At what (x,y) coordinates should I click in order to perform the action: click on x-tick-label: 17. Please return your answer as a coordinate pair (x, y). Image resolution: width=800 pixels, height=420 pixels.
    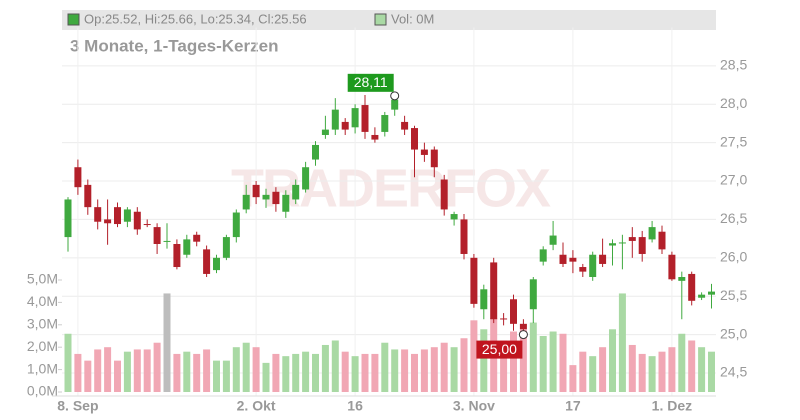
    Looking at the image, I should click on (573, 406).